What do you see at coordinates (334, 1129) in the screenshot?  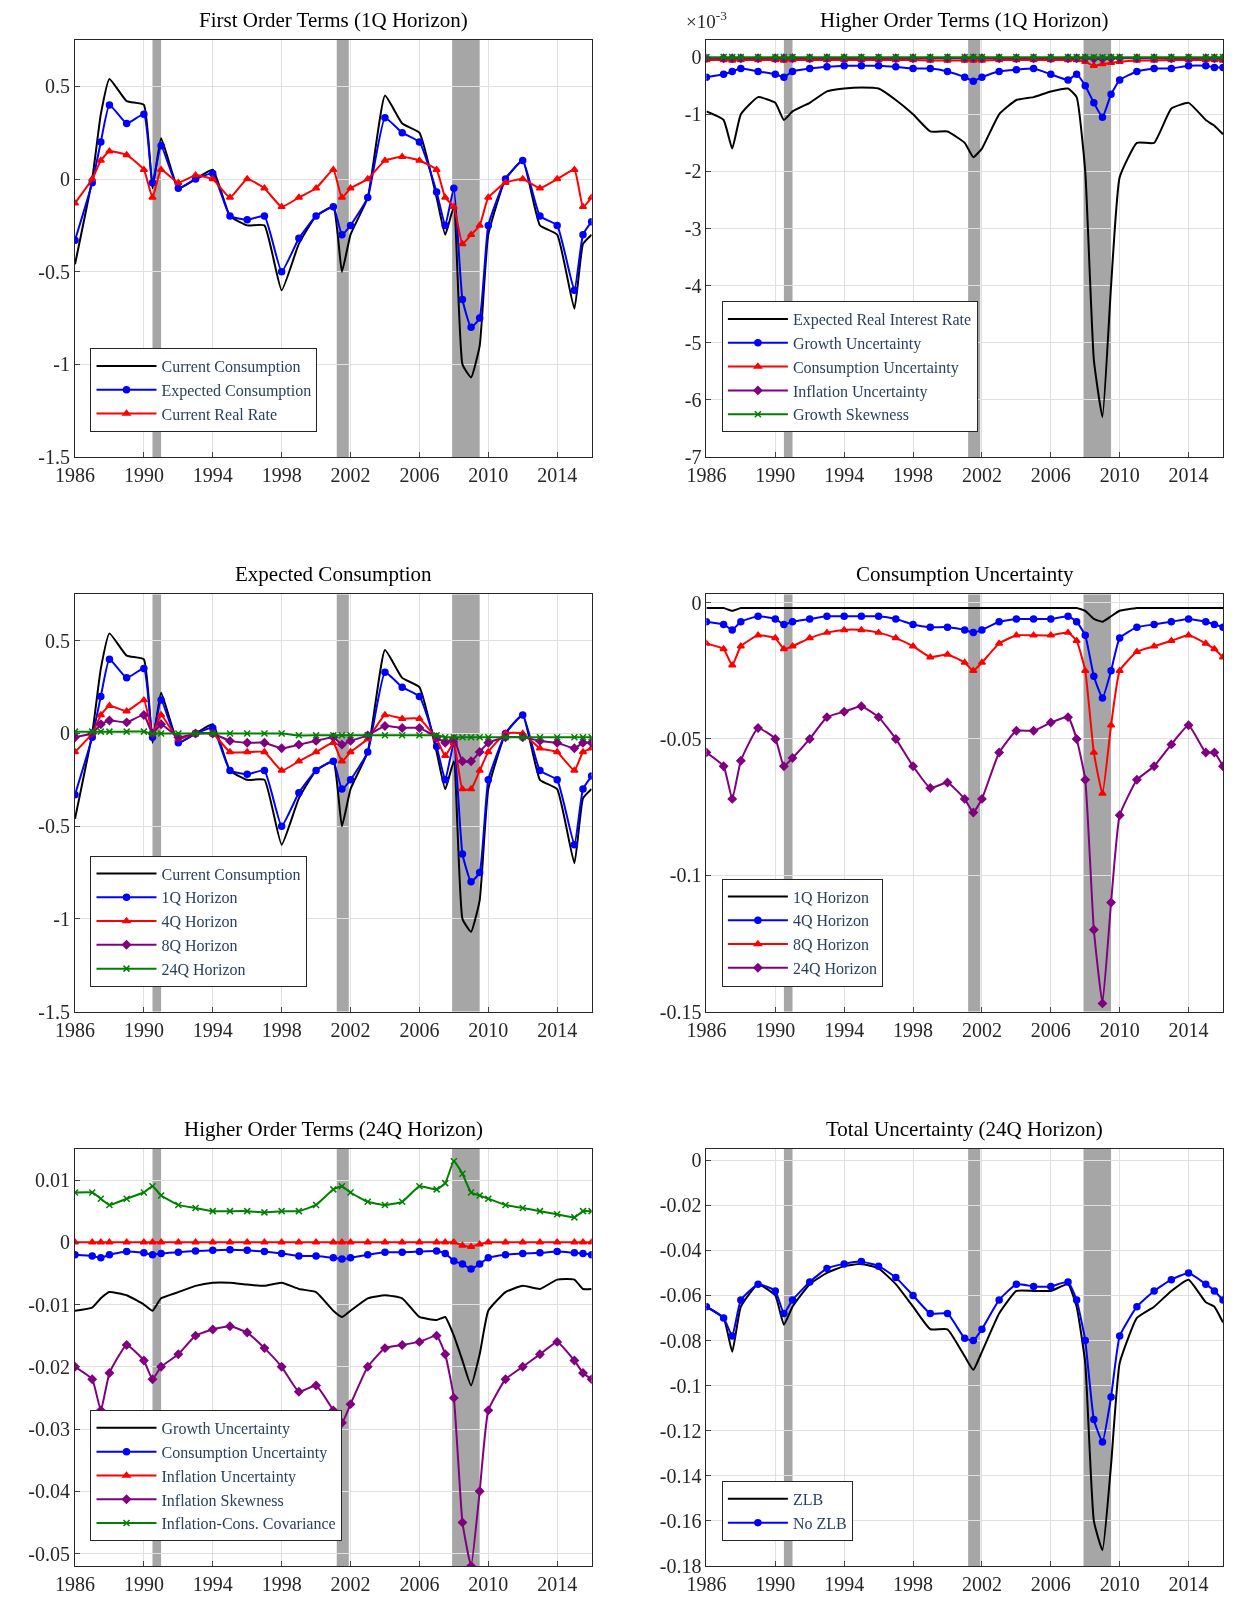 I see `chart-title: Higher Order Terms (24Q Horizon)` at bounding box center [334, 1129].